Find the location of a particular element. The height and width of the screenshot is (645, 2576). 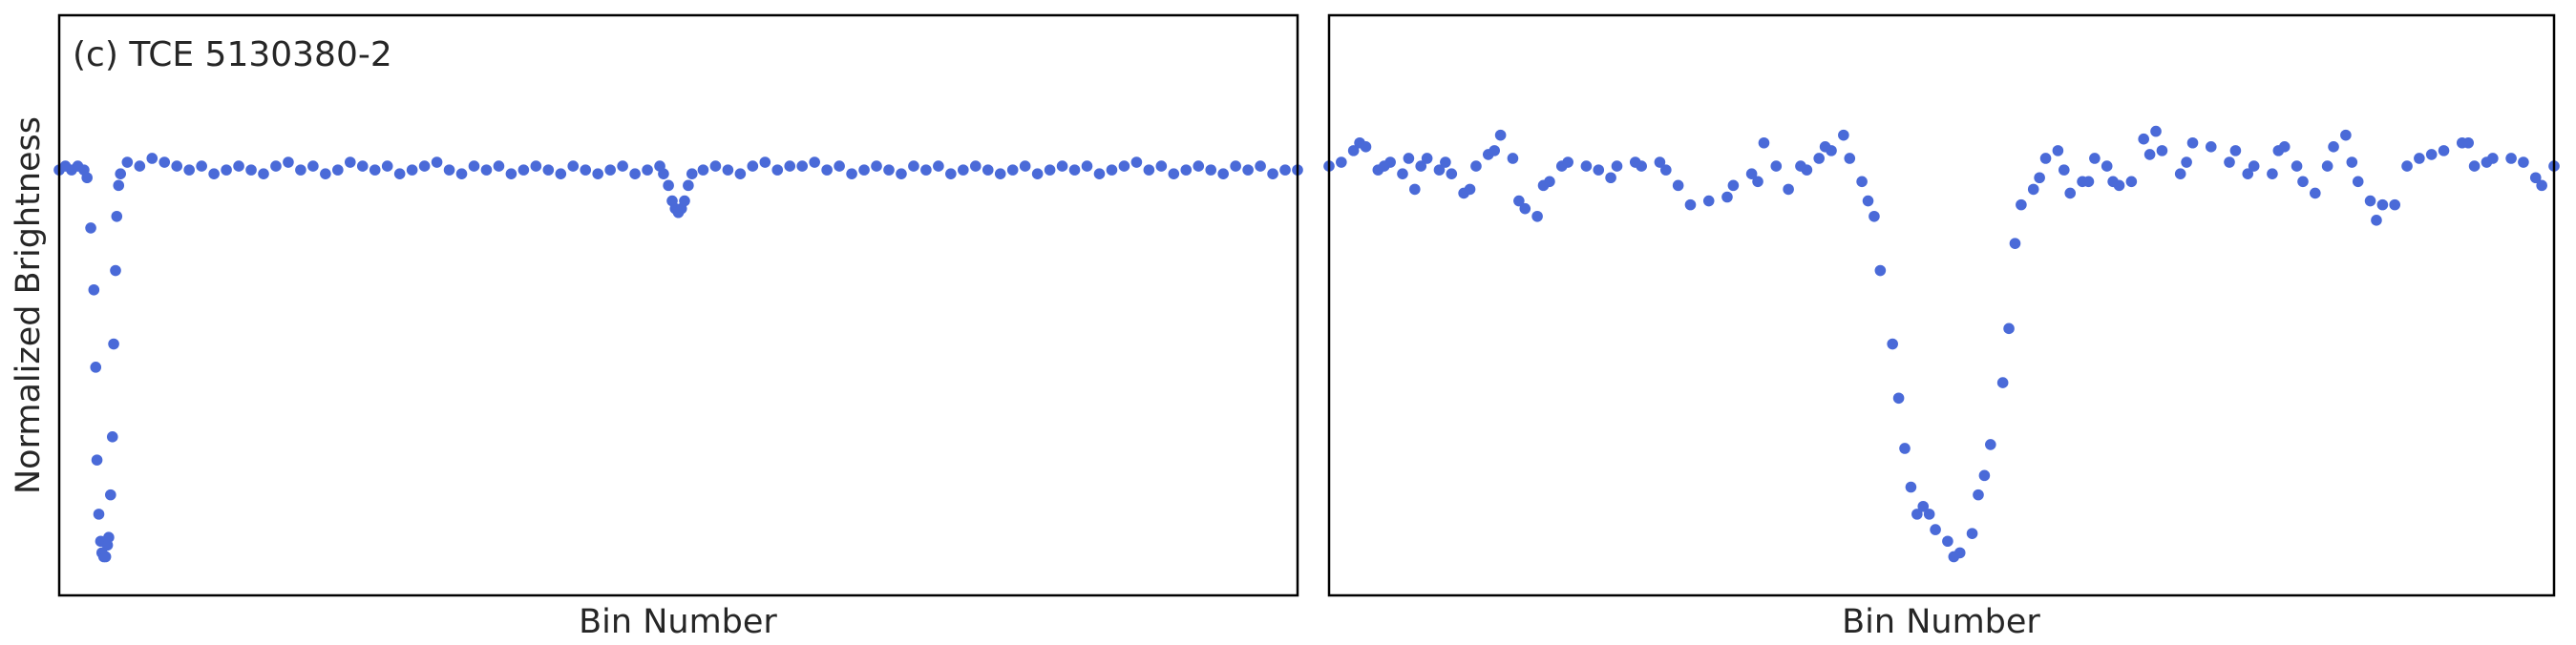

y-axis-label: Normalized Brightness is located at coordinates (29, 305).